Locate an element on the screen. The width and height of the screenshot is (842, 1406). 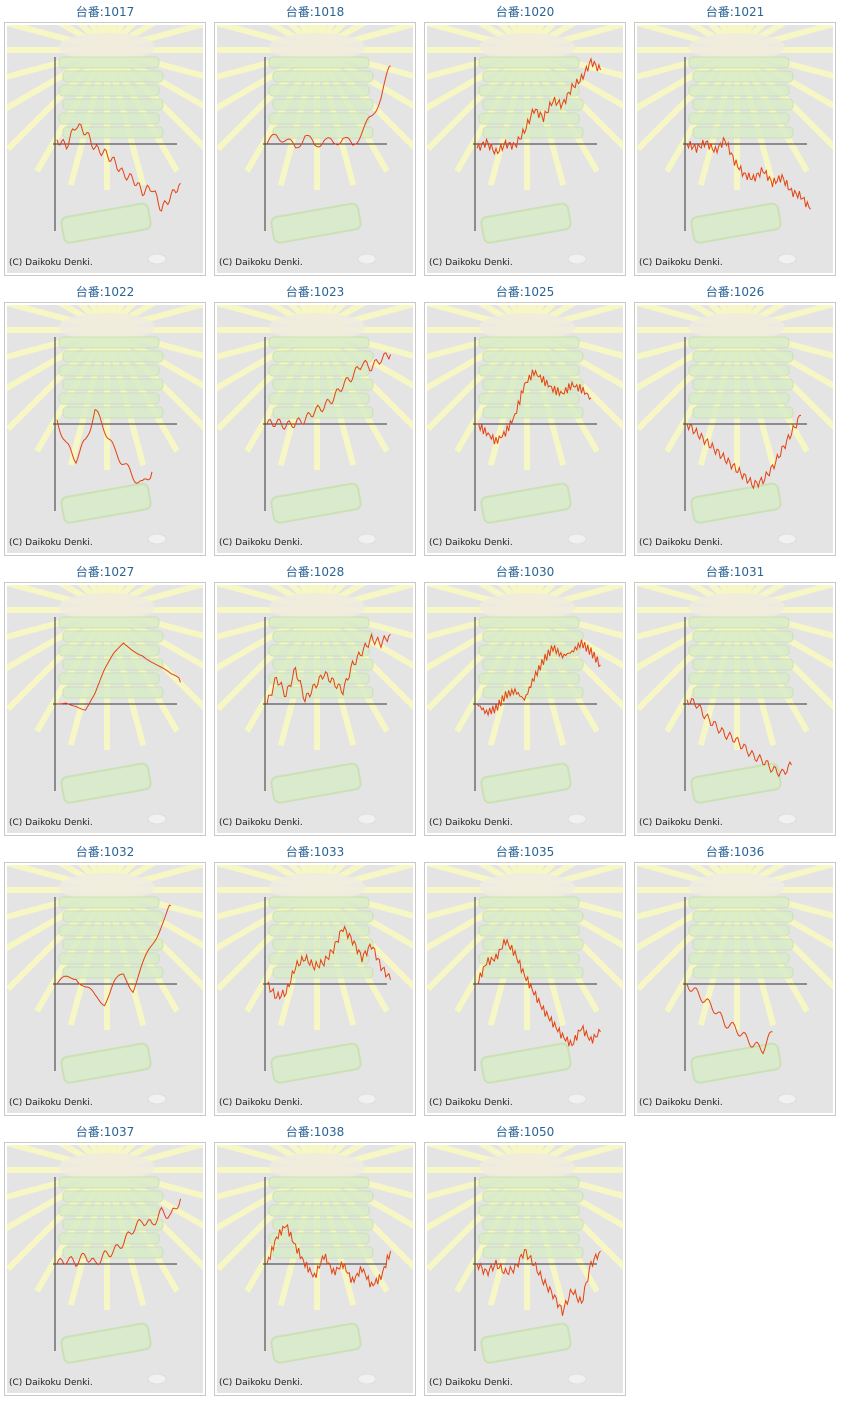
machine-title-link: 台番:1030 is located at coordinates (525, 572).